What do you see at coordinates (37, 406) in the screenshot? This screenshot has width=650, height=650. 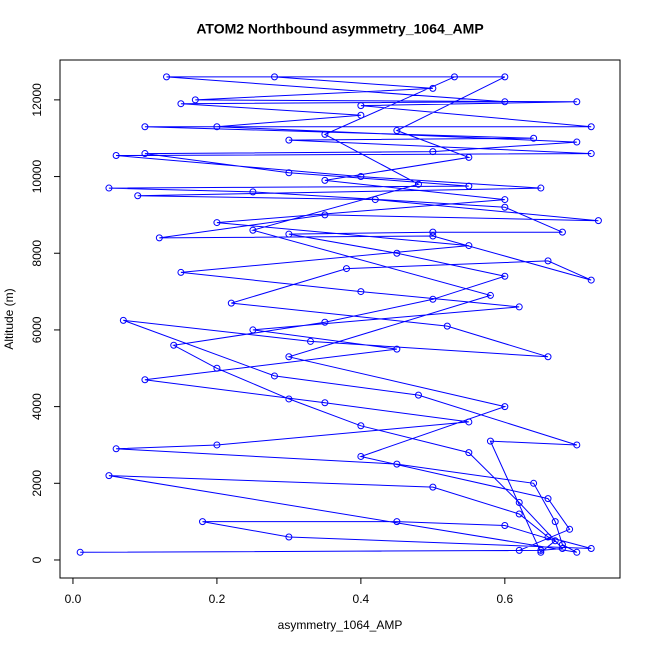 I see `y-tick-label: 4000` at bounding box center [37, 406].